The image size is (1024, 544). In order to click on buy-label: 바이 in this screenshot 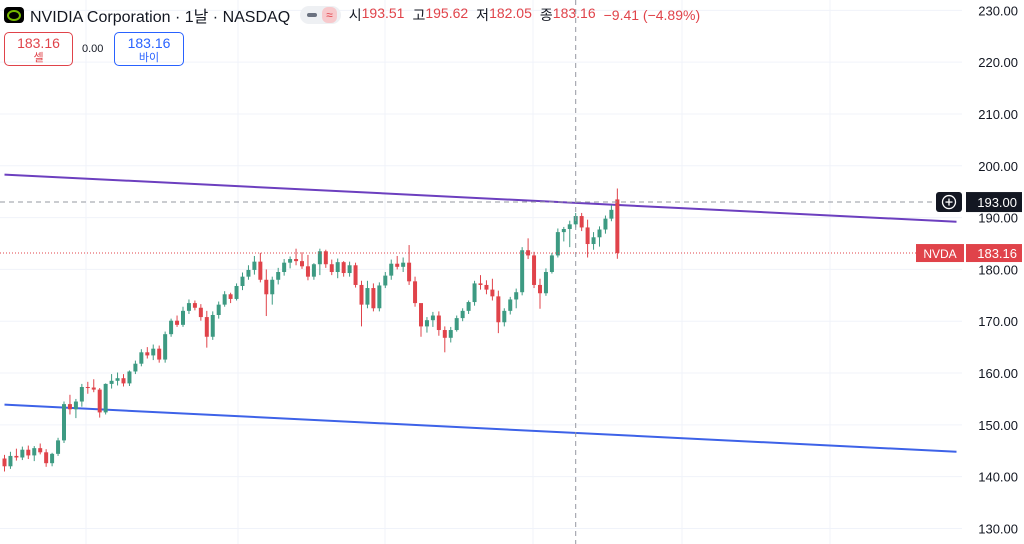, I will do `click(149, 58)`.